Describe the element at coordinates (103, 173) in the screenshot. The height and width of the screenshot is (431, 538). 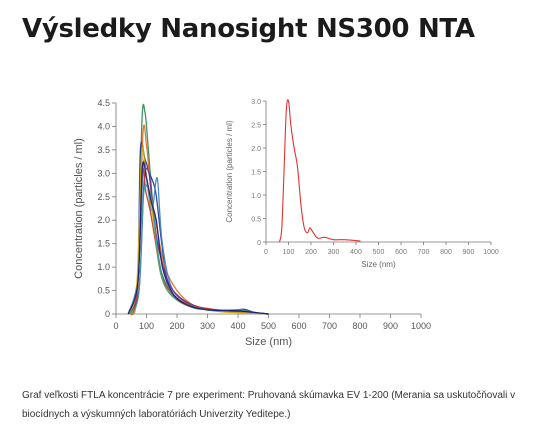
I see `main-y-tick-label: 3.0` at that location.